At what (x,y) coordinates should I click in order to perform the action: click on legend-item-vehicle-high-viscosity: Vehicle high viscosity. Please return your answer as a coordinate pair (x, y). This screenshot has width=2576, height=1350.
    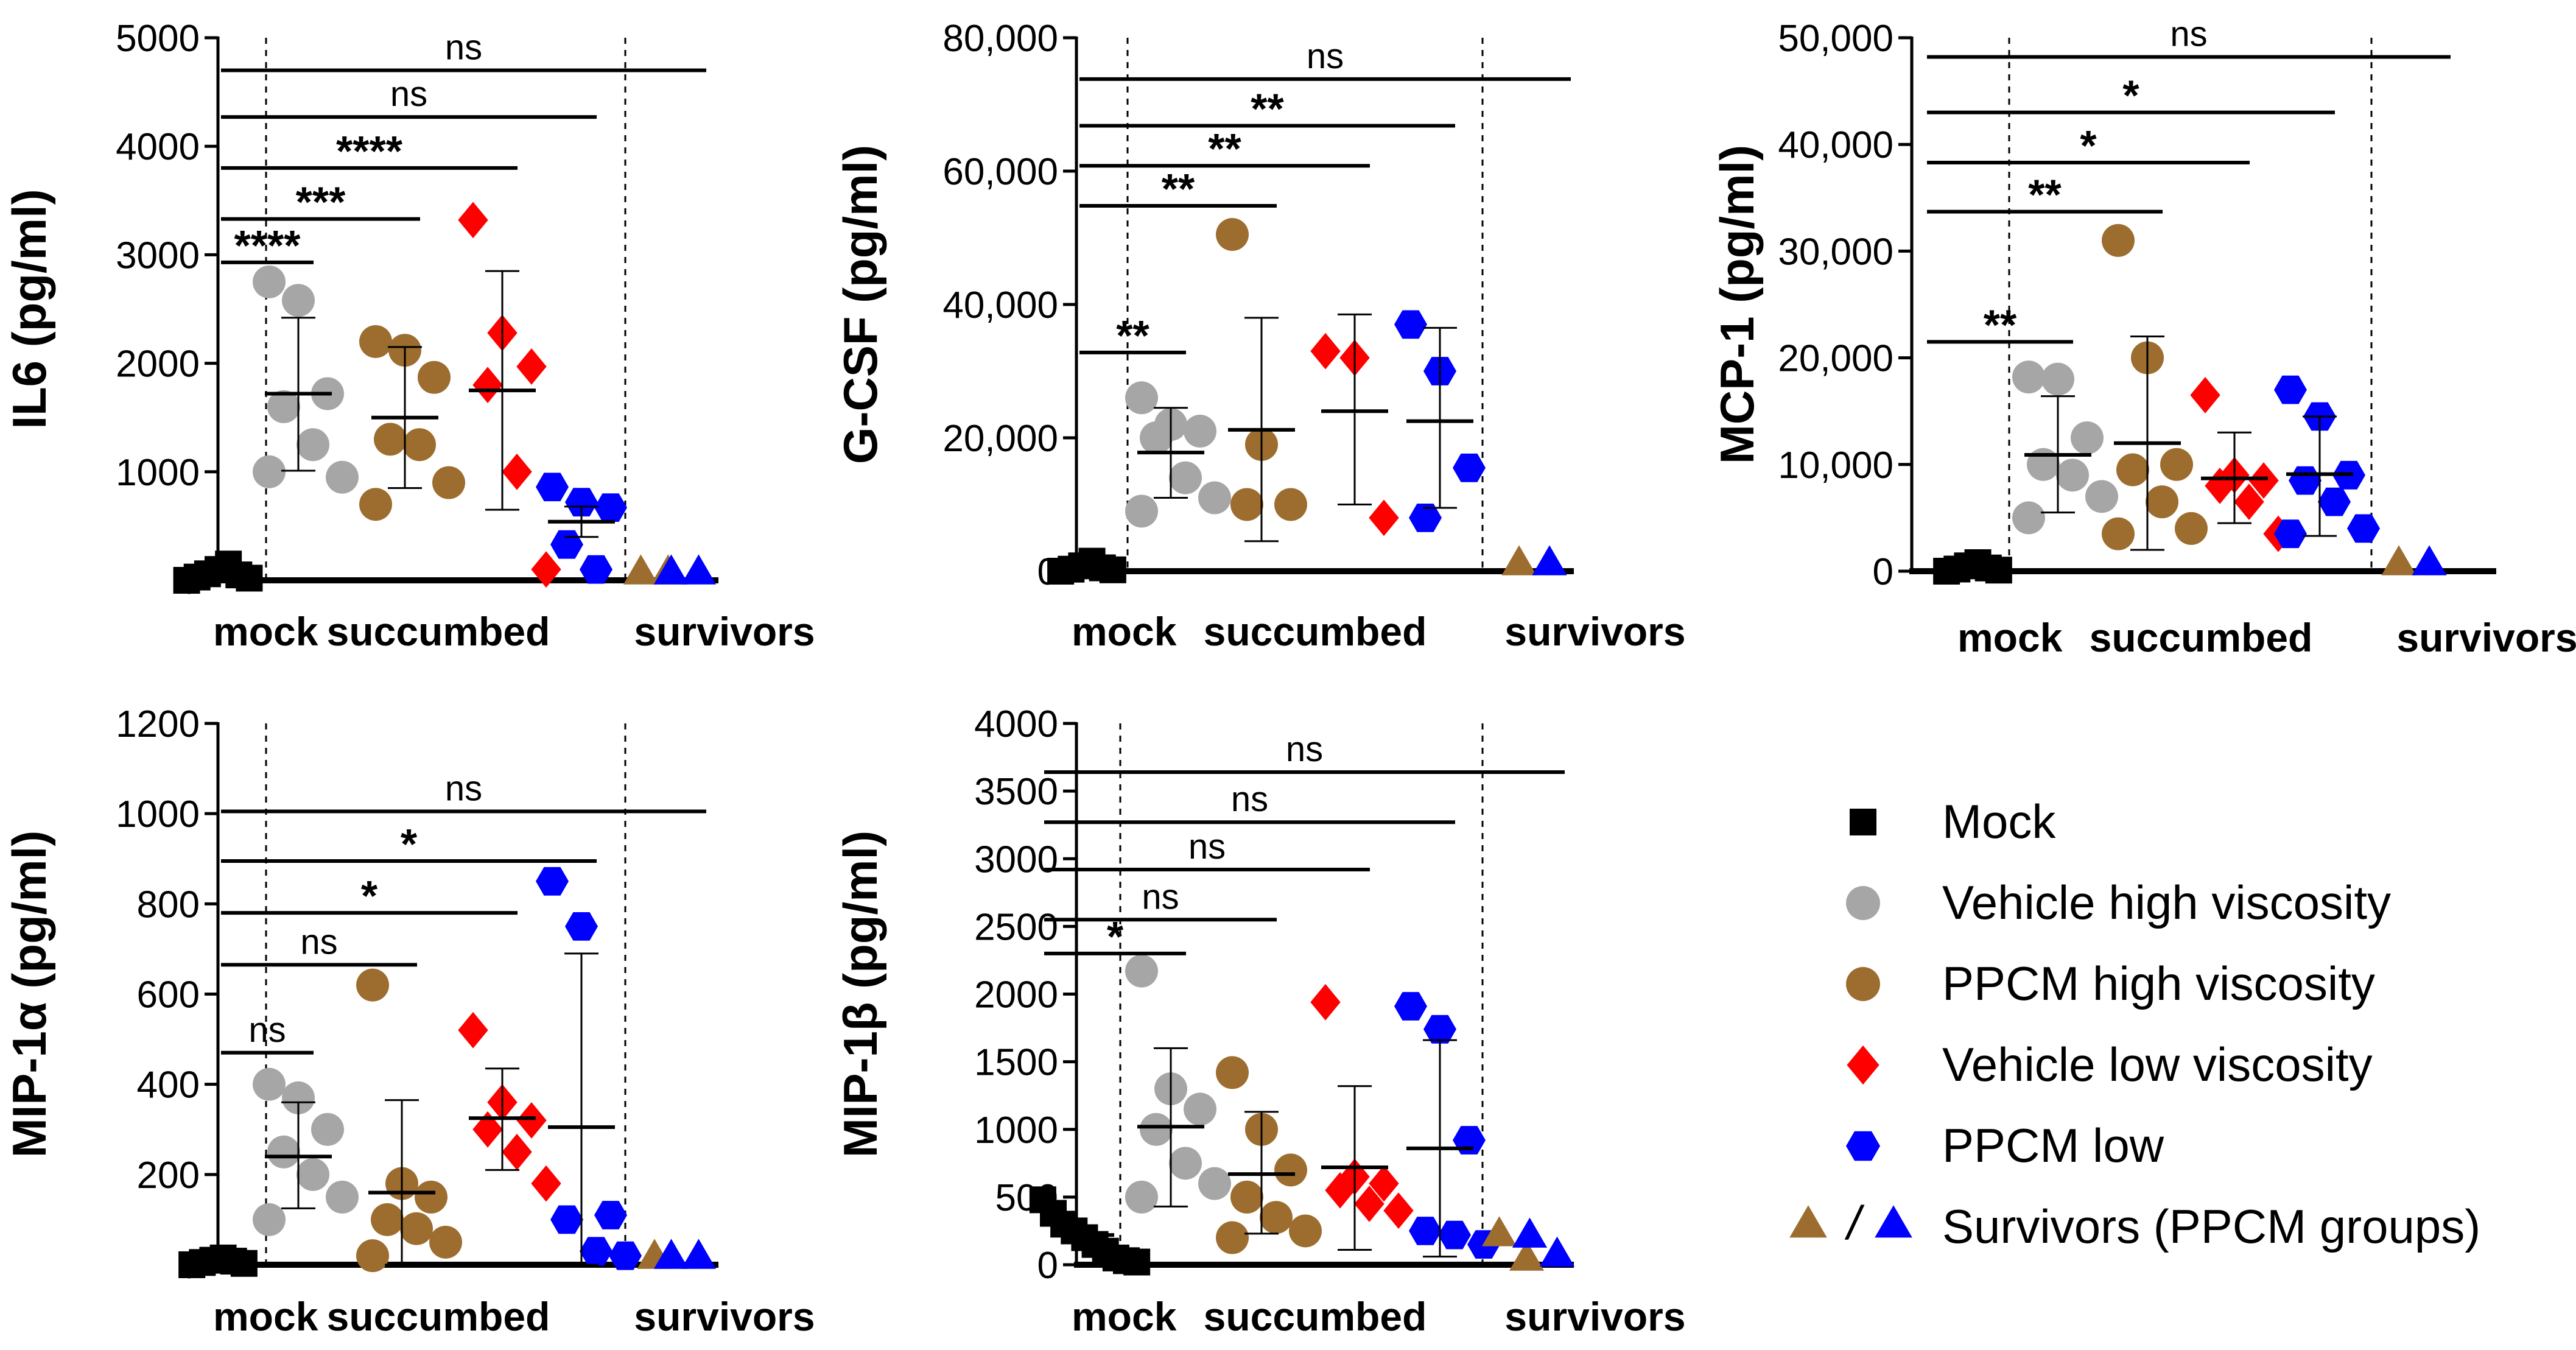
    Looking at the image, I should click on (2118, 902).